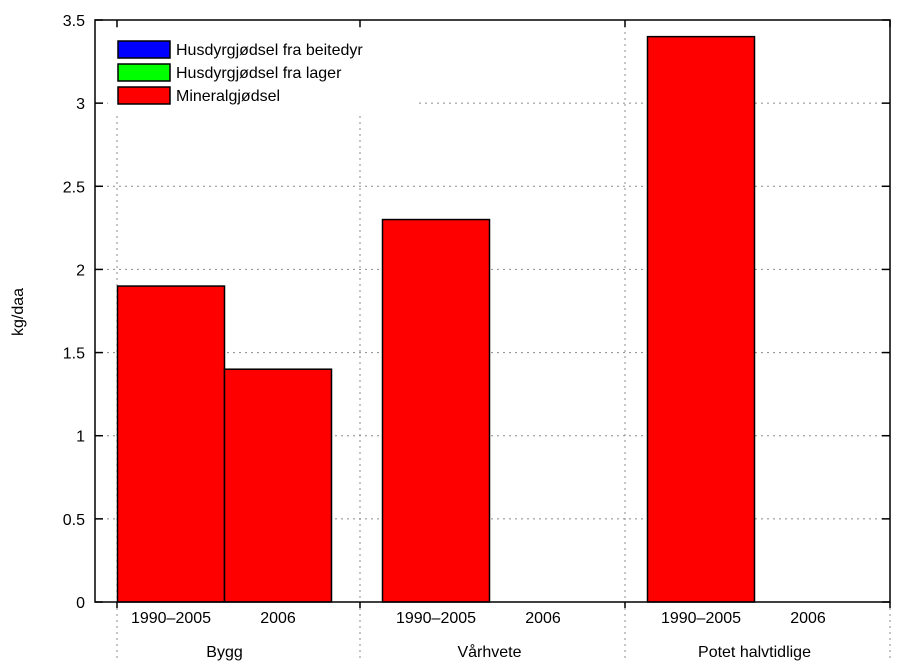 The width and height of the screenshot is (902, 661). I want to click on y-tick-label: 3, so click(80, 104).